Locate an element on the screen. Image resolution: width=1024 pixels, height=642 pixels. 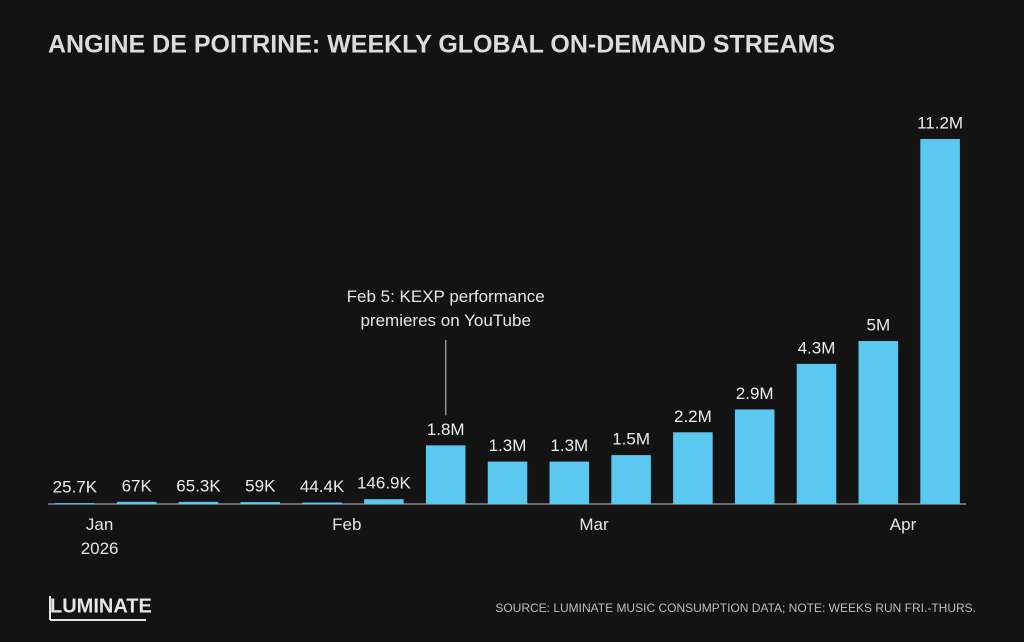
value-label: 44.4K is located at coordinates (322, 486).